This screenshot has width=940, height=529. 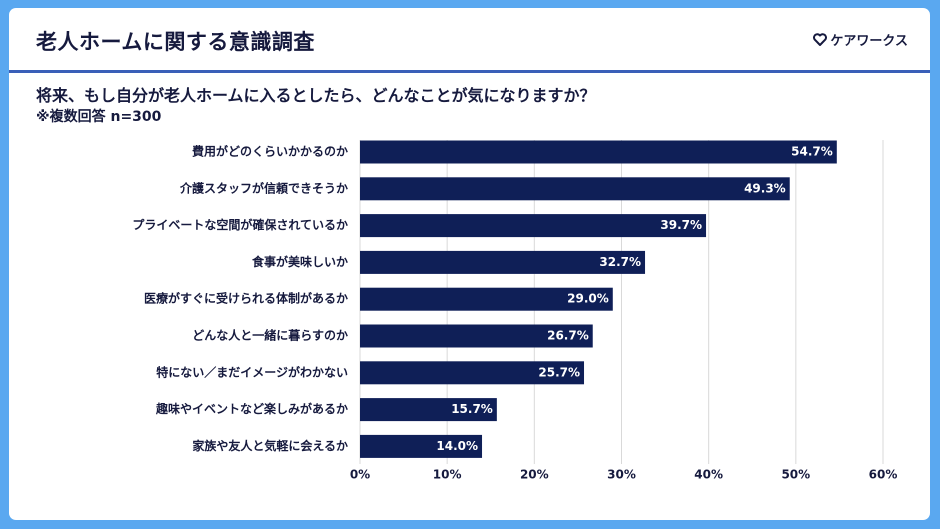 What do you see at coordinates (246, 298) in the screenshot?
I see `category-label: 医療がすぐに受けられる体制があるか` at bounding box center [246, 298].